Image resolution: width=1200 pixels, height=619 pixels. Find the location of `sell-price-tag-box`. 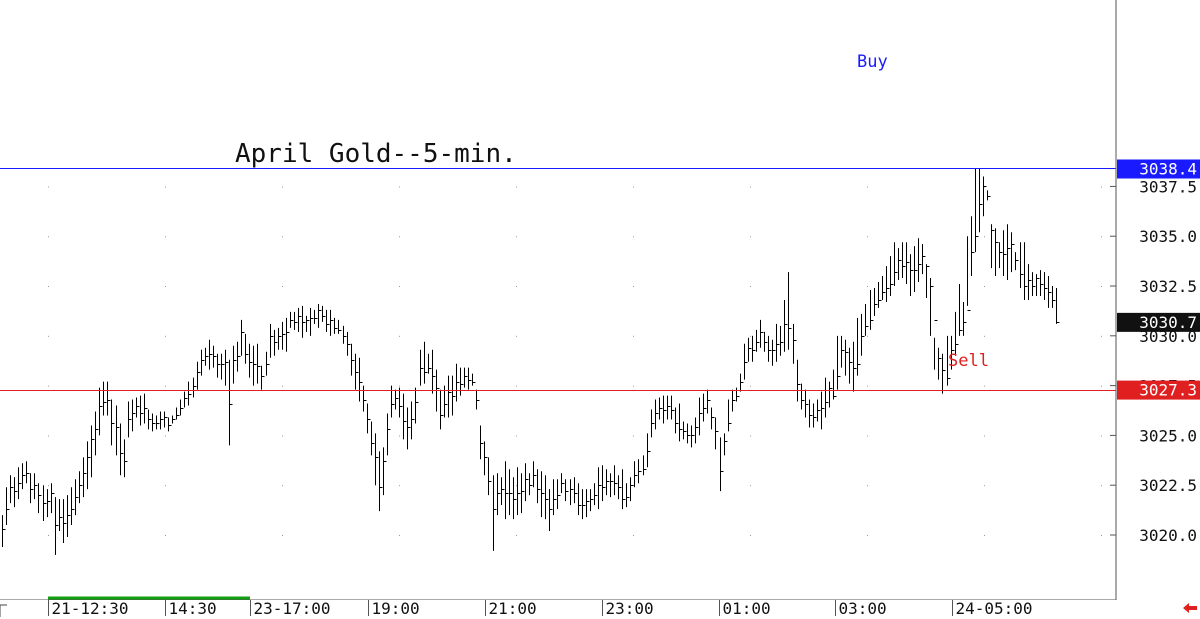

sell-price-tag-box is located at coordinates (1158, 390).